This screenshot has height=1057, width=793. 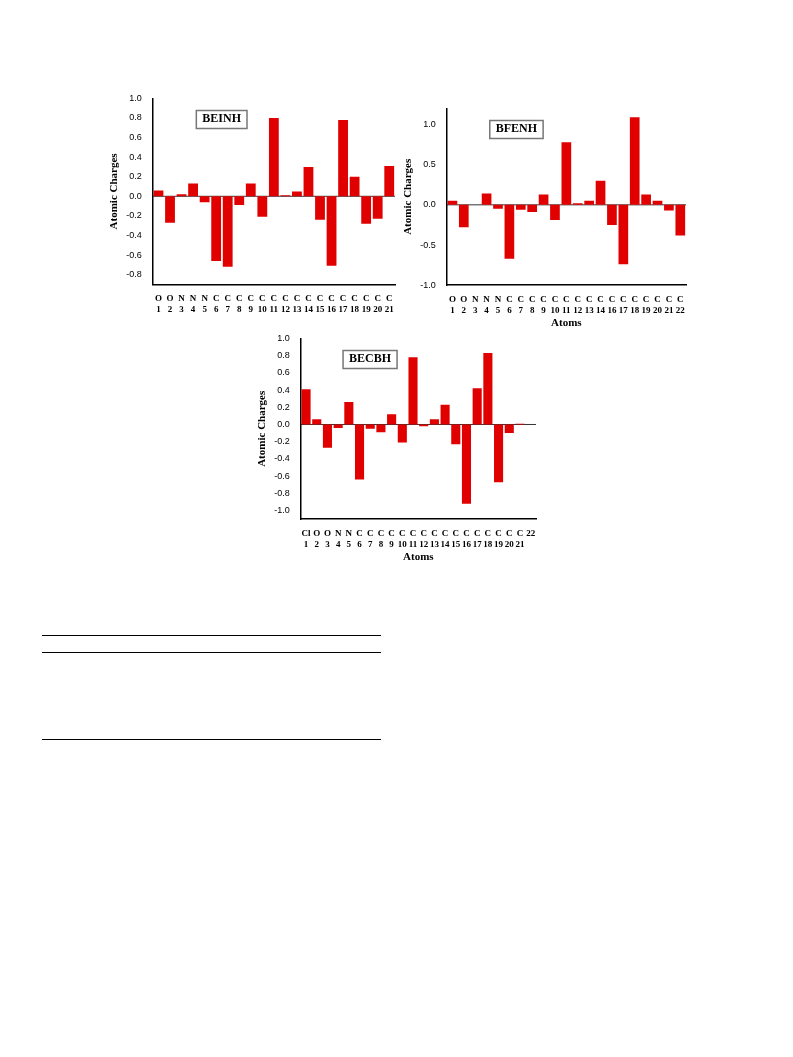 I want to click on x-tick-label: C 8, so click(x=532, y=304).